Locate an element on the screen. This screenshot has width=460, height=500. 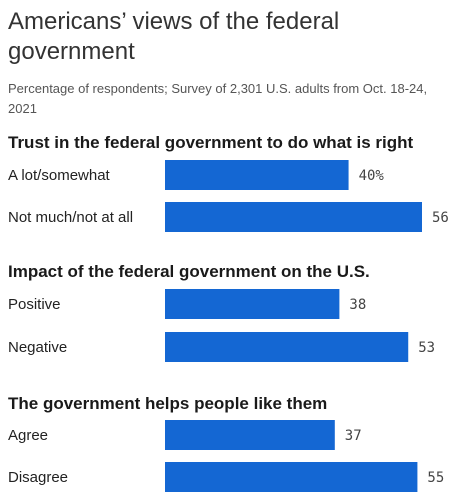
category-label: Disagree is located at coordinates (38, 477).